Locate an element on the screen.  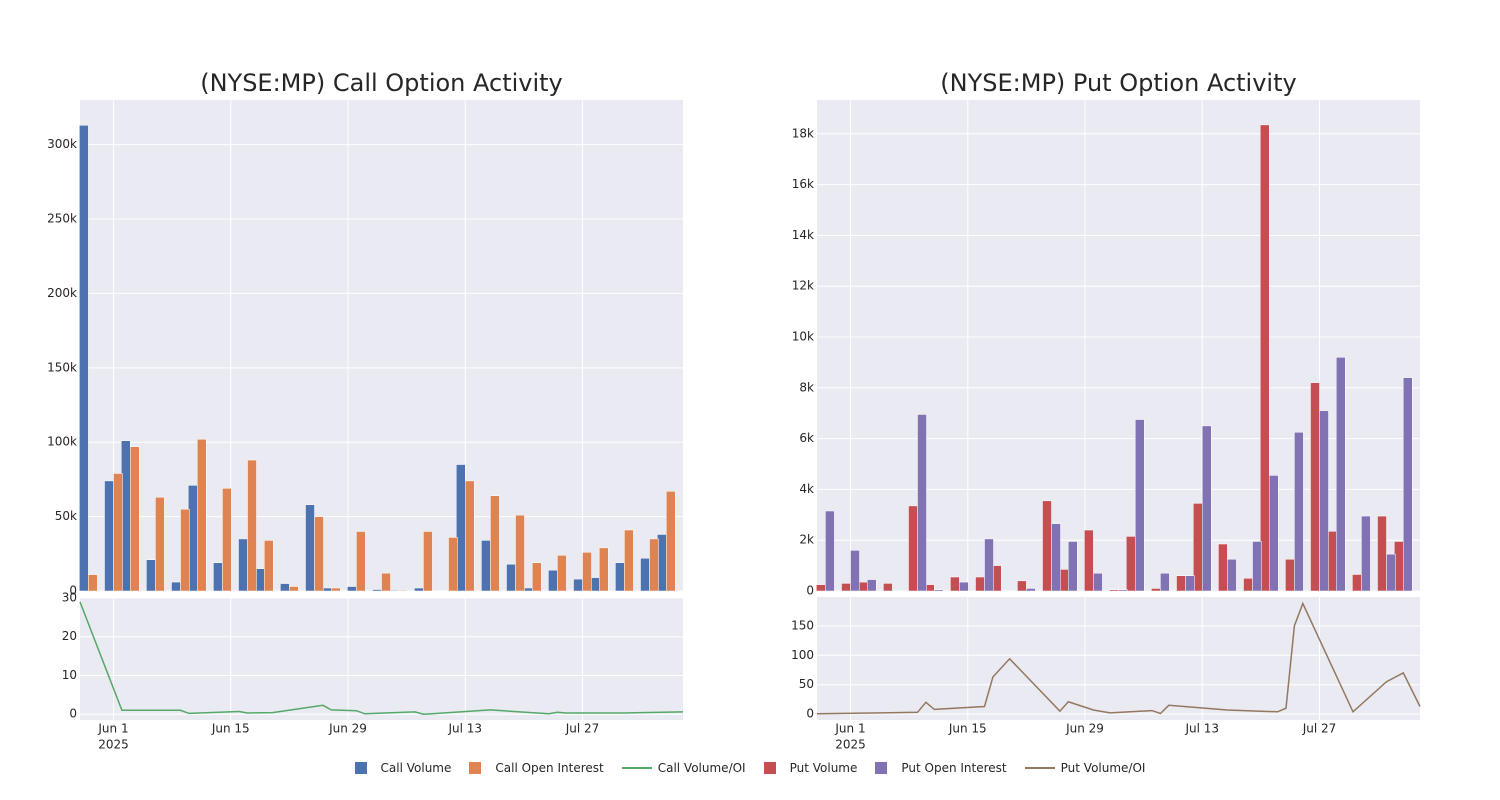
legend-label: Call Open Interest is located at coordinates (549, 768).